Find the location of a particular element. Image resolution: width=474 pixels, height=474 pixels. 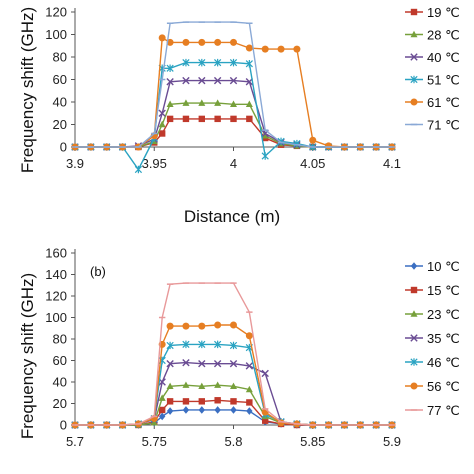

ylabel-a: Frequency shift (GHz) is located at coordinates (27, 90).